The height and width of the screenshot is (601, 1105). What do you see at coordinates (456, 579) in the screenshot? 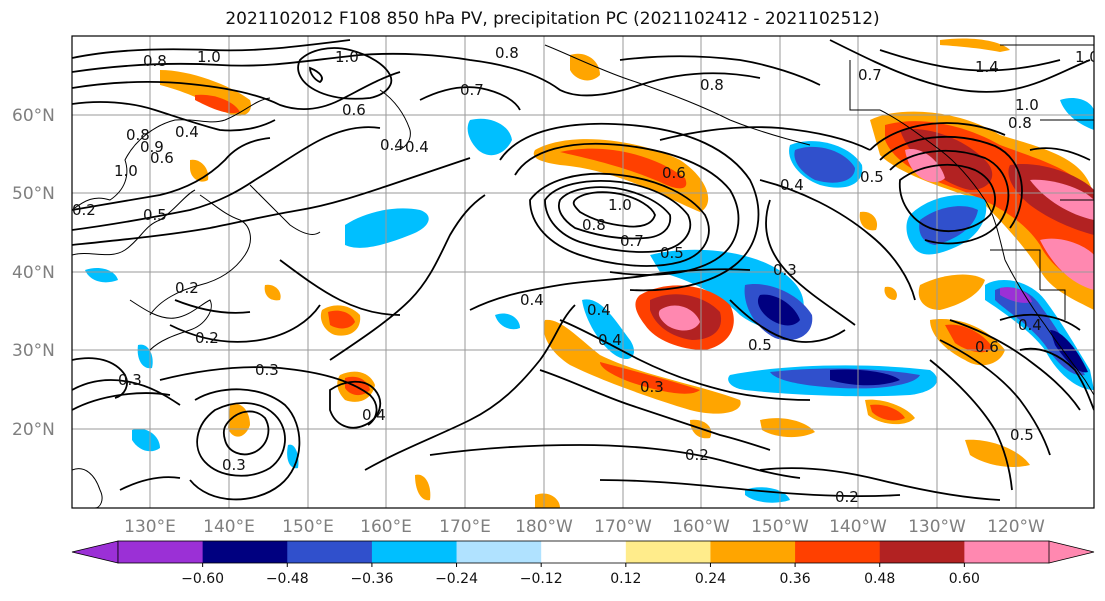
I see `colorbar-tick-label: −0.24` at bounding box center [456, 579].